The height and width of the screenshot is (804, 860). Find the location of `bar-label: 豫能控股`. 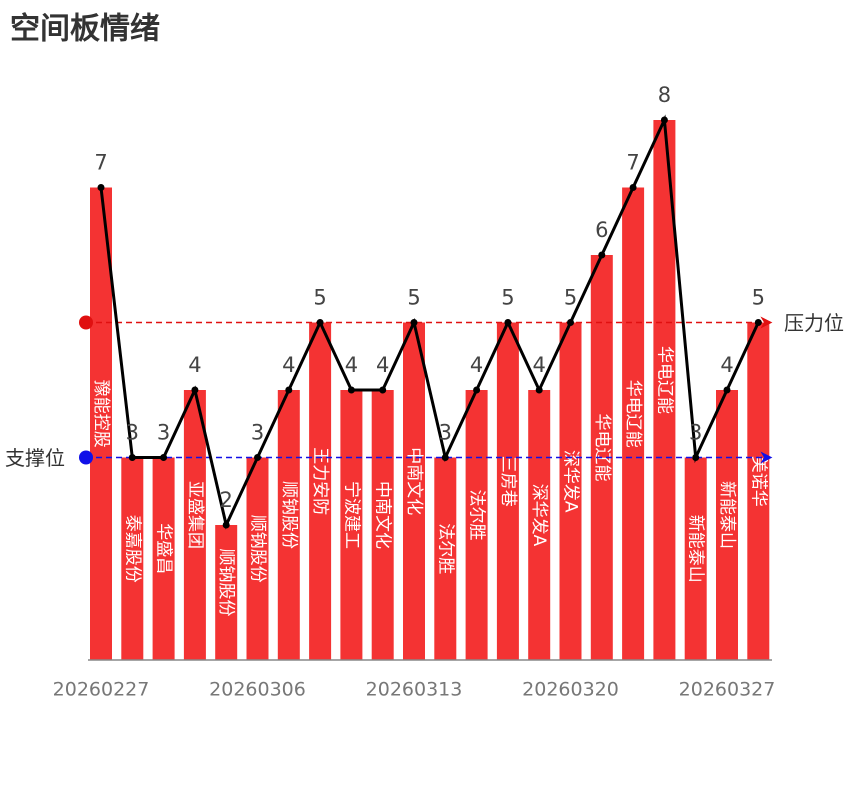

bar-label: 豫能控股 is located at coordinates (101, 414).